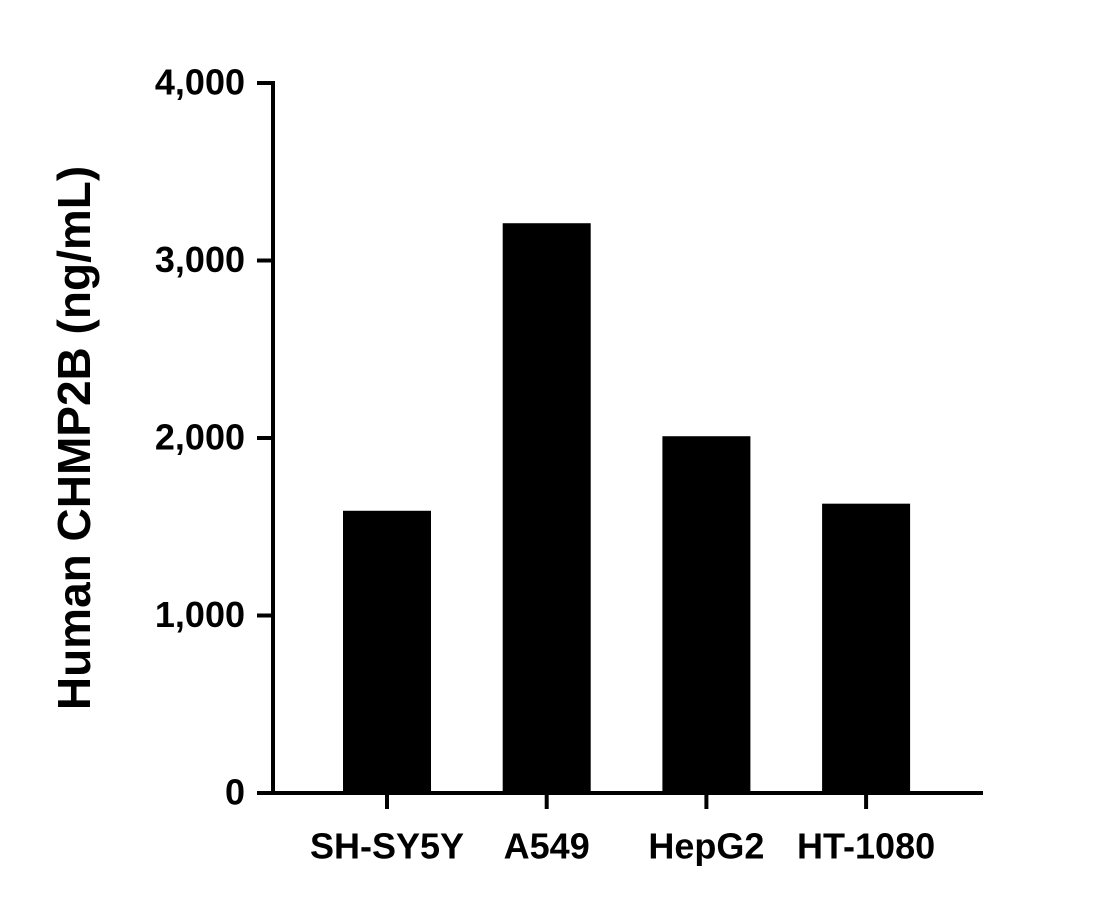 The width and height of the screenshot is (1115, 910). I want to click on y-tick-label: 1,000, so click(200, 614).